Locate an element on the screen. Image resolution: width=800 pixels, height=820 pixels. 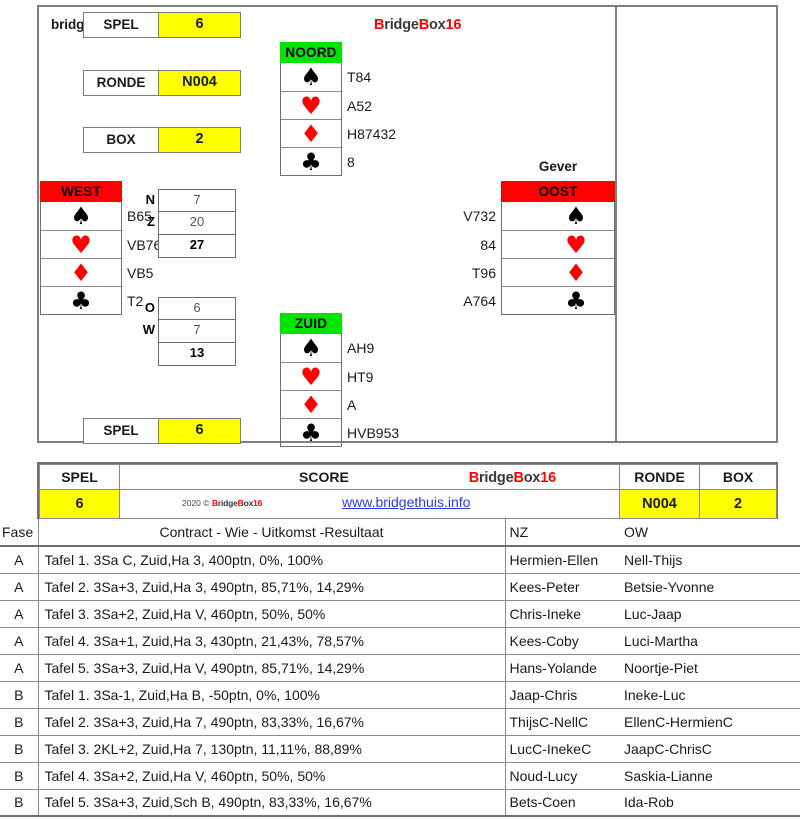
diamond-icon: ♦ is located at coordinates (311, 404).